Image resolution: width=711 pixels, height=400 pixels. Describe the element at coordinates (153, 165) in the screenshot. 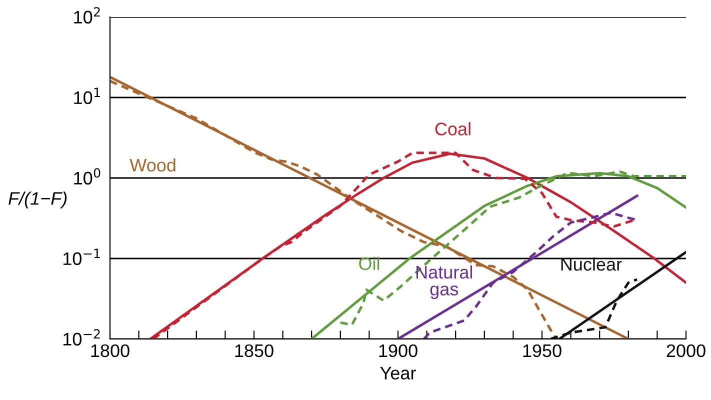

I see `text: Wood` at that location.